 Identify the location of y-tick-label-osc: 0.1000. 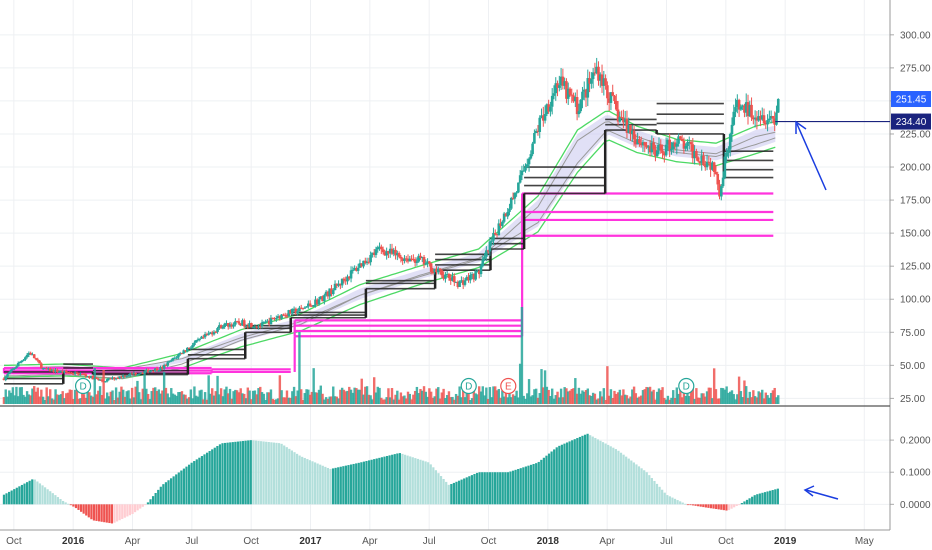
(915, 473).